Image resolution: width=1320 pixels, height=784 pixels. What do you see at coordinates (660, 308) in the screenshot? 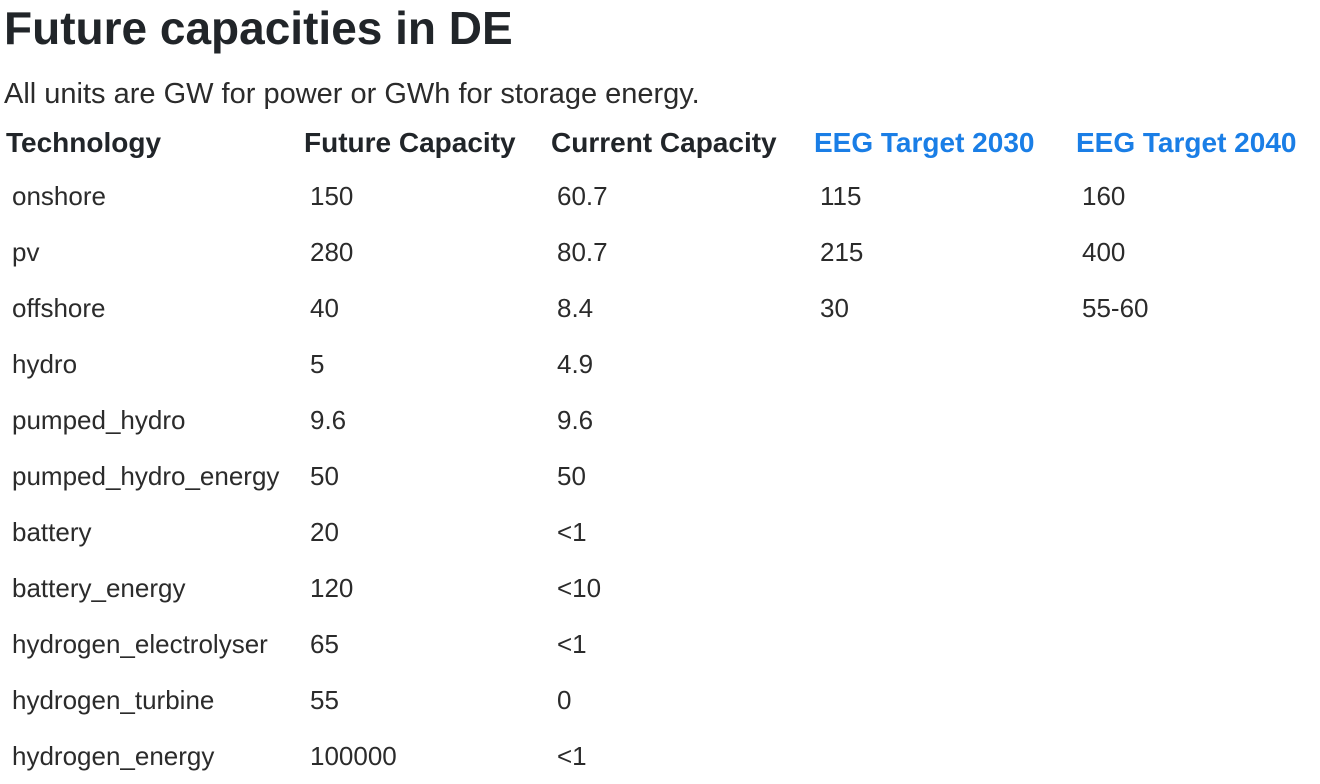
I see `table-row: offshore 40 8.4 30 55-60` at bounding box center [660, 308].